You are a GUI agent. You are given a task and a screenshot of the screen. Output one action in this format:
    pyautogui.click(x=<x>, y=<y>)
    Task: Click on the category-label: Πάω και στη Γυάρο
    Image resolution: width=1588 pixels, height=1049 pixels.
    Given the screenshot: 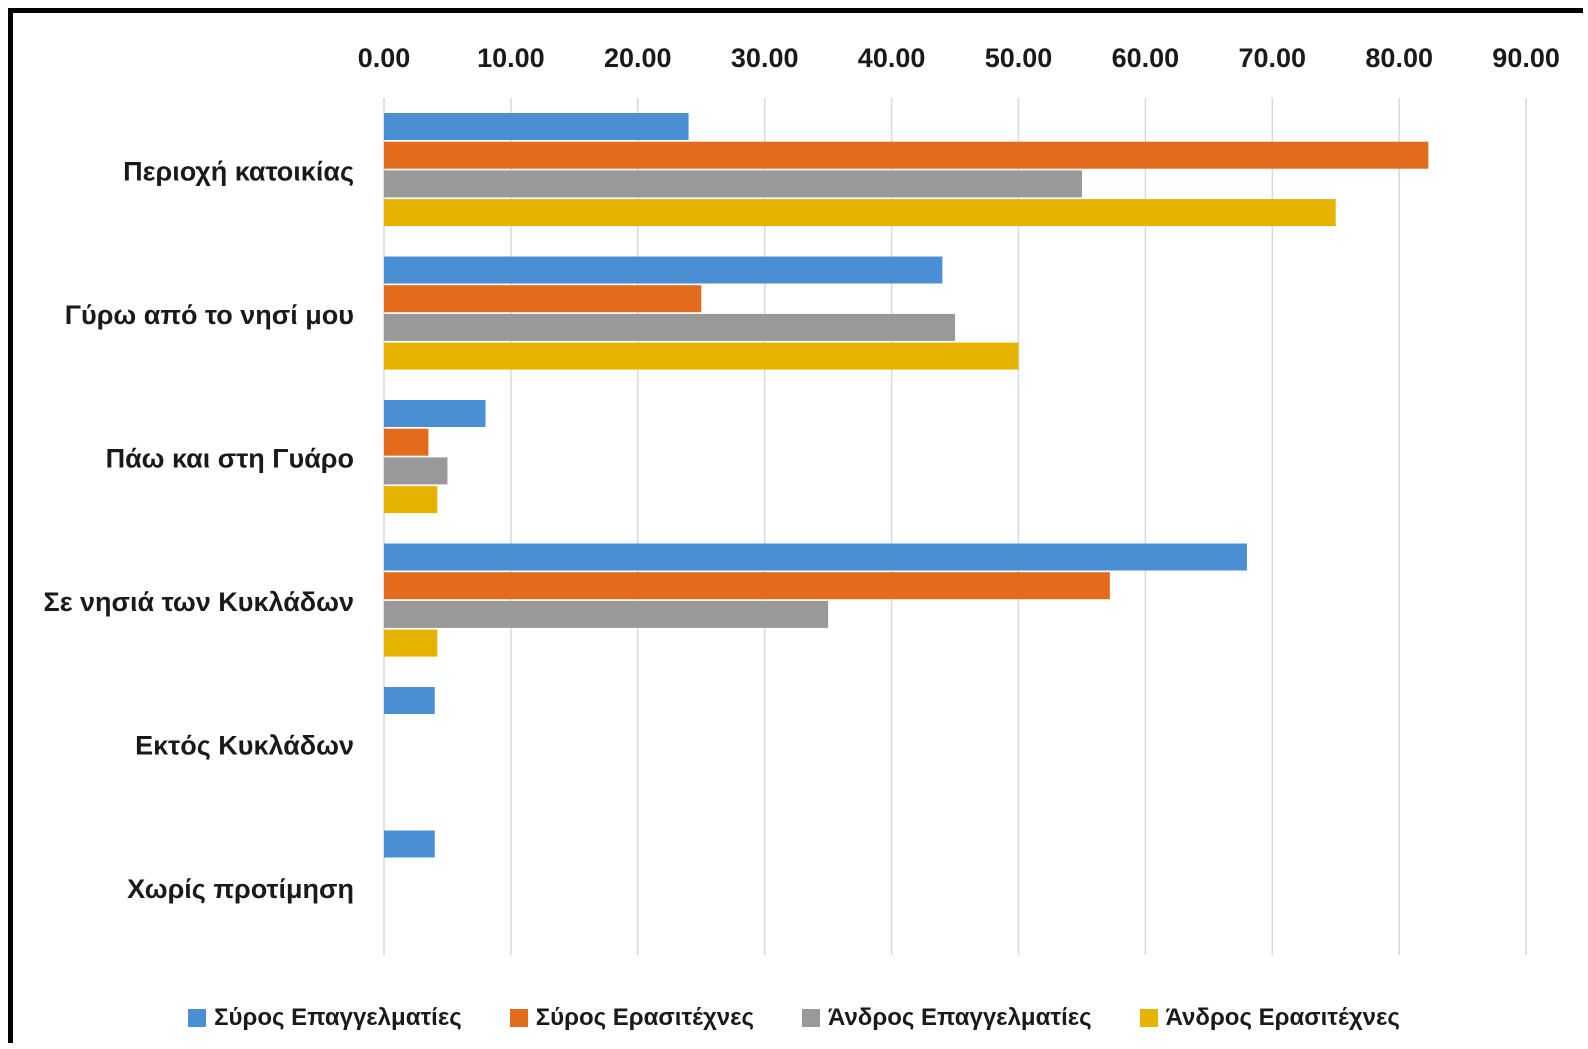 What is the action you would take?
    pyautogui.click(x=230, y=458)
    